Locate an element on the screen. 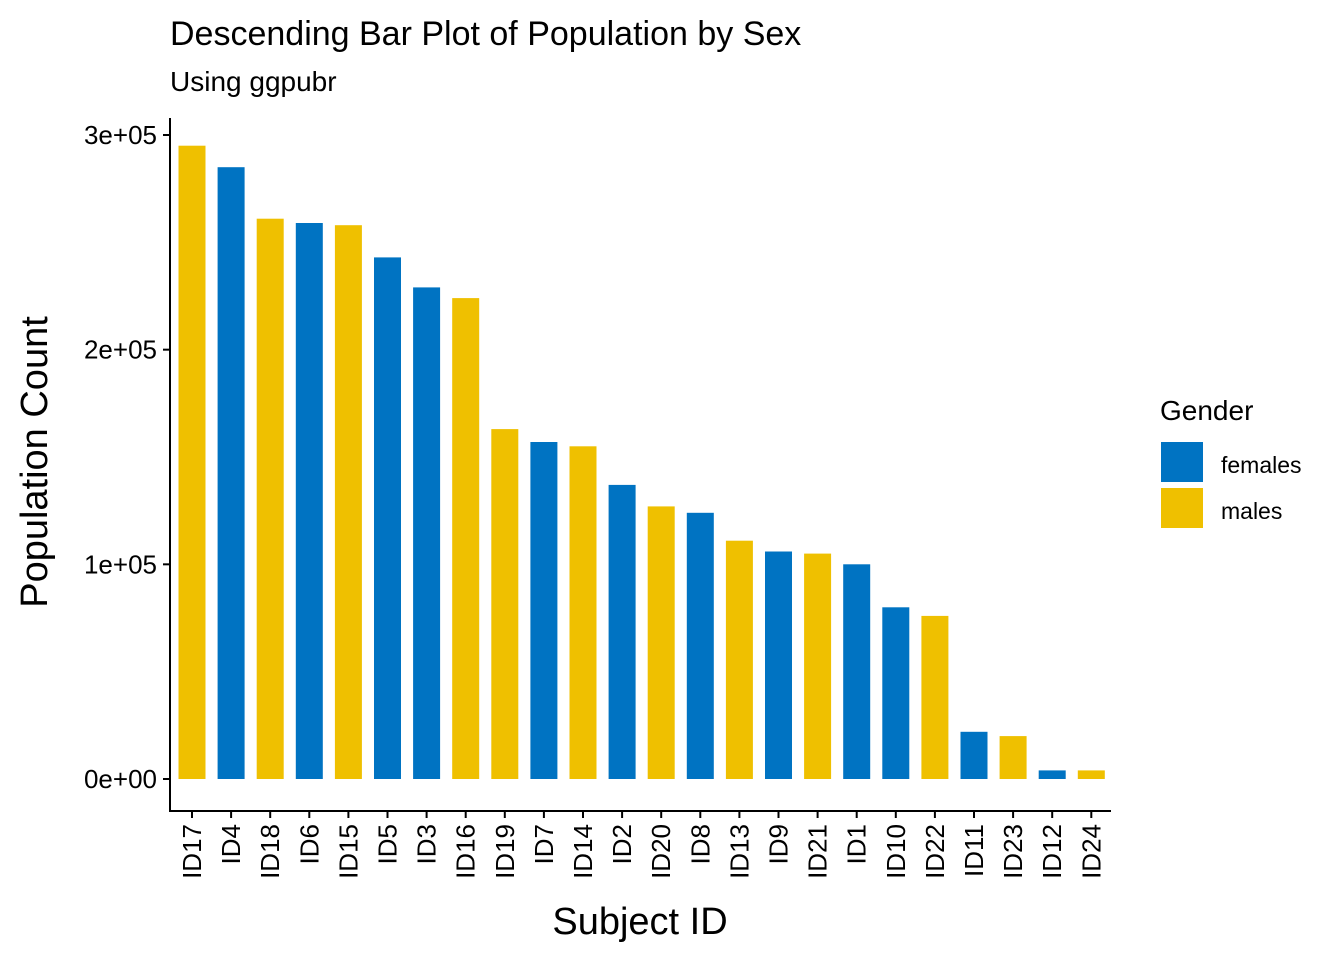  x-tick-label: ID16 is located at coordinates (466, 851).